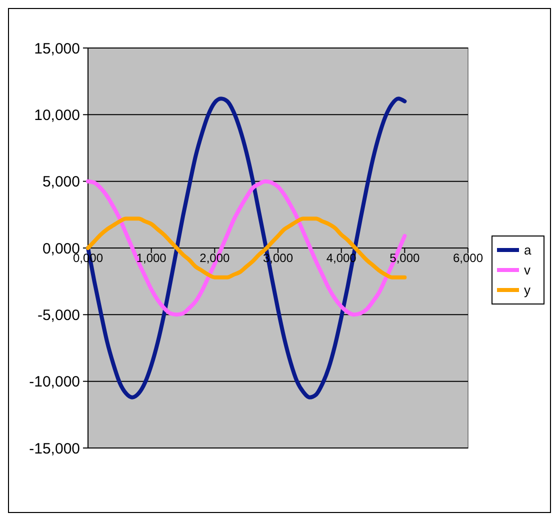  Describe the element at coordinates (57, 49) in the screenshot. I see `y-tick-label: 15,000` at that location.